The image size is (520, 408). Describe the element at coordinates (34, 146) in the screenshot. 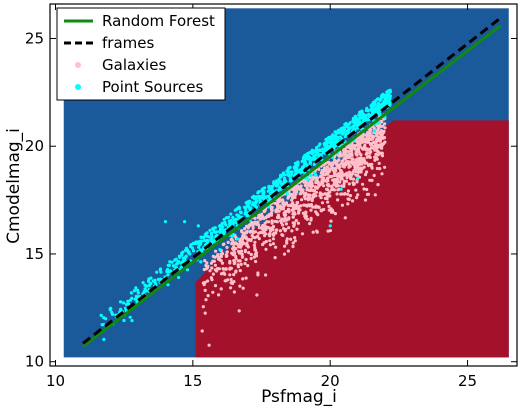

I see `y-tick-label: 20` at that location.